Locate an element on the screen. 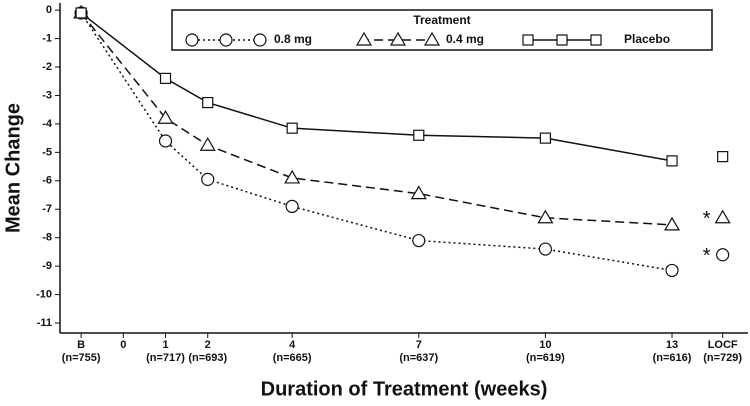 This screenshot has width=750, height=406. y-tick-label: -10 is located at coordinates (44, 295).